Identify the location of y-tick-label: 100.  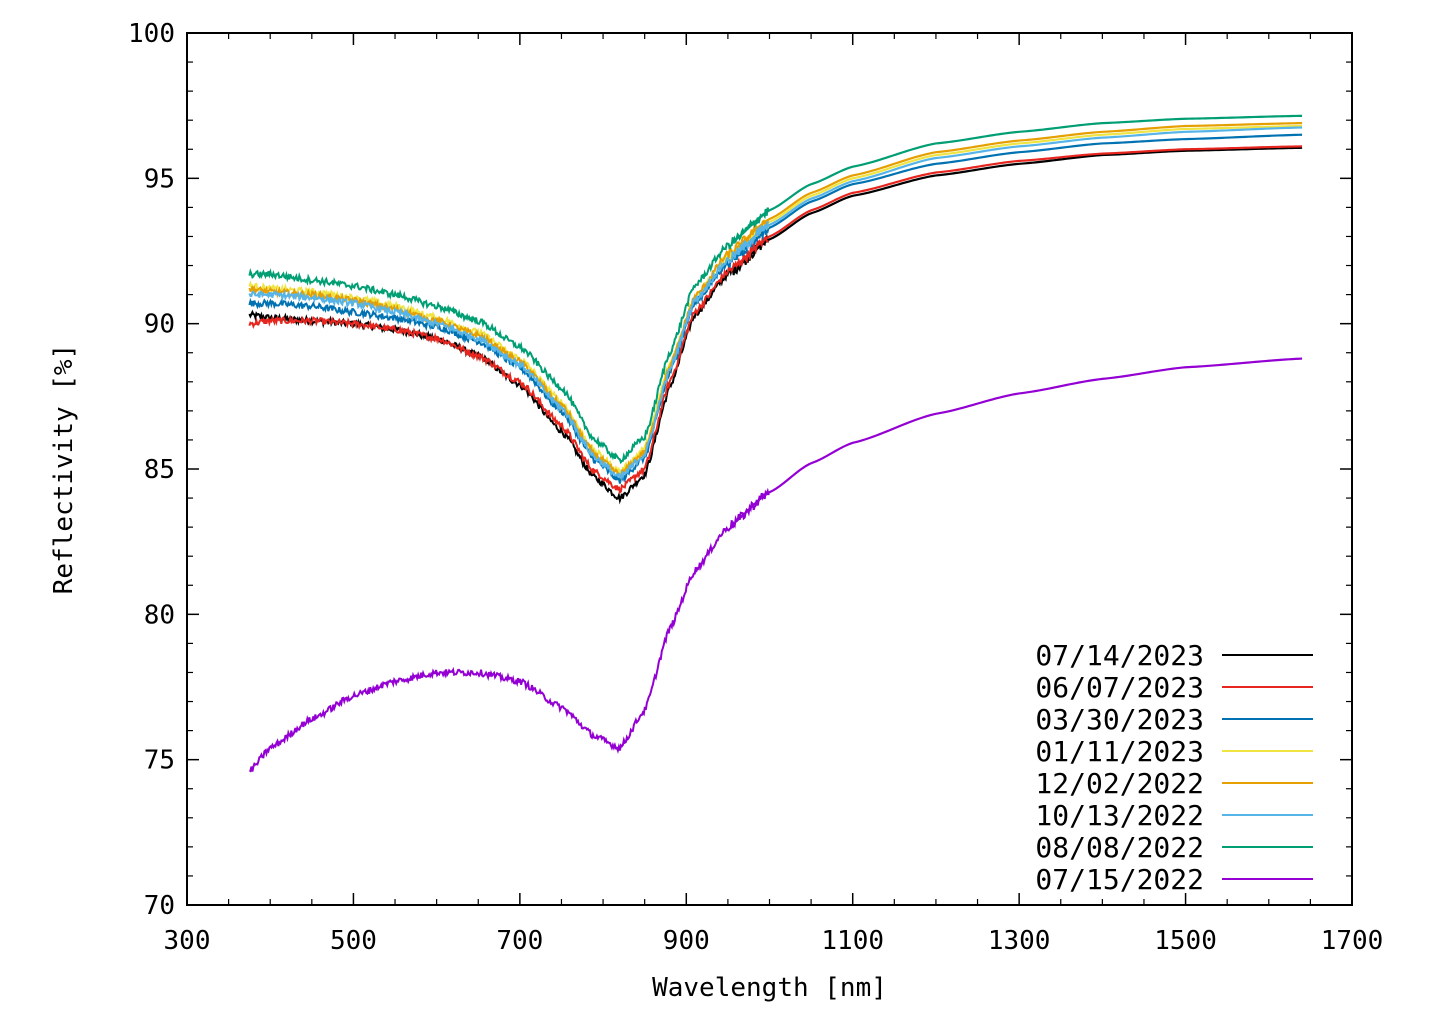
(151, 34).